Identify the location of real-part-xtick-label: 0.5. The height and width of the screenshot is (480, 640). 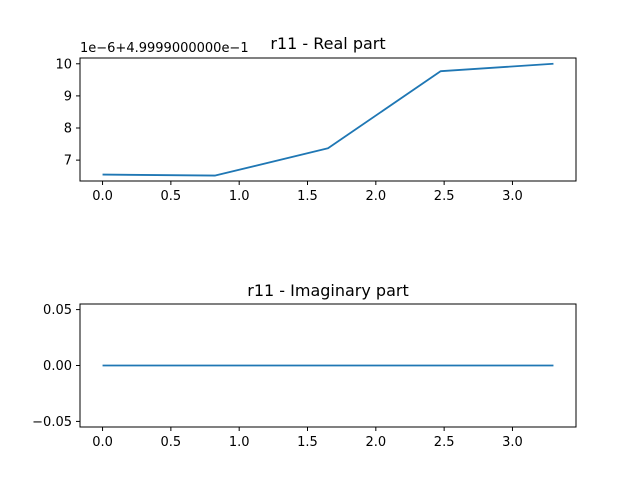
(171, 196).